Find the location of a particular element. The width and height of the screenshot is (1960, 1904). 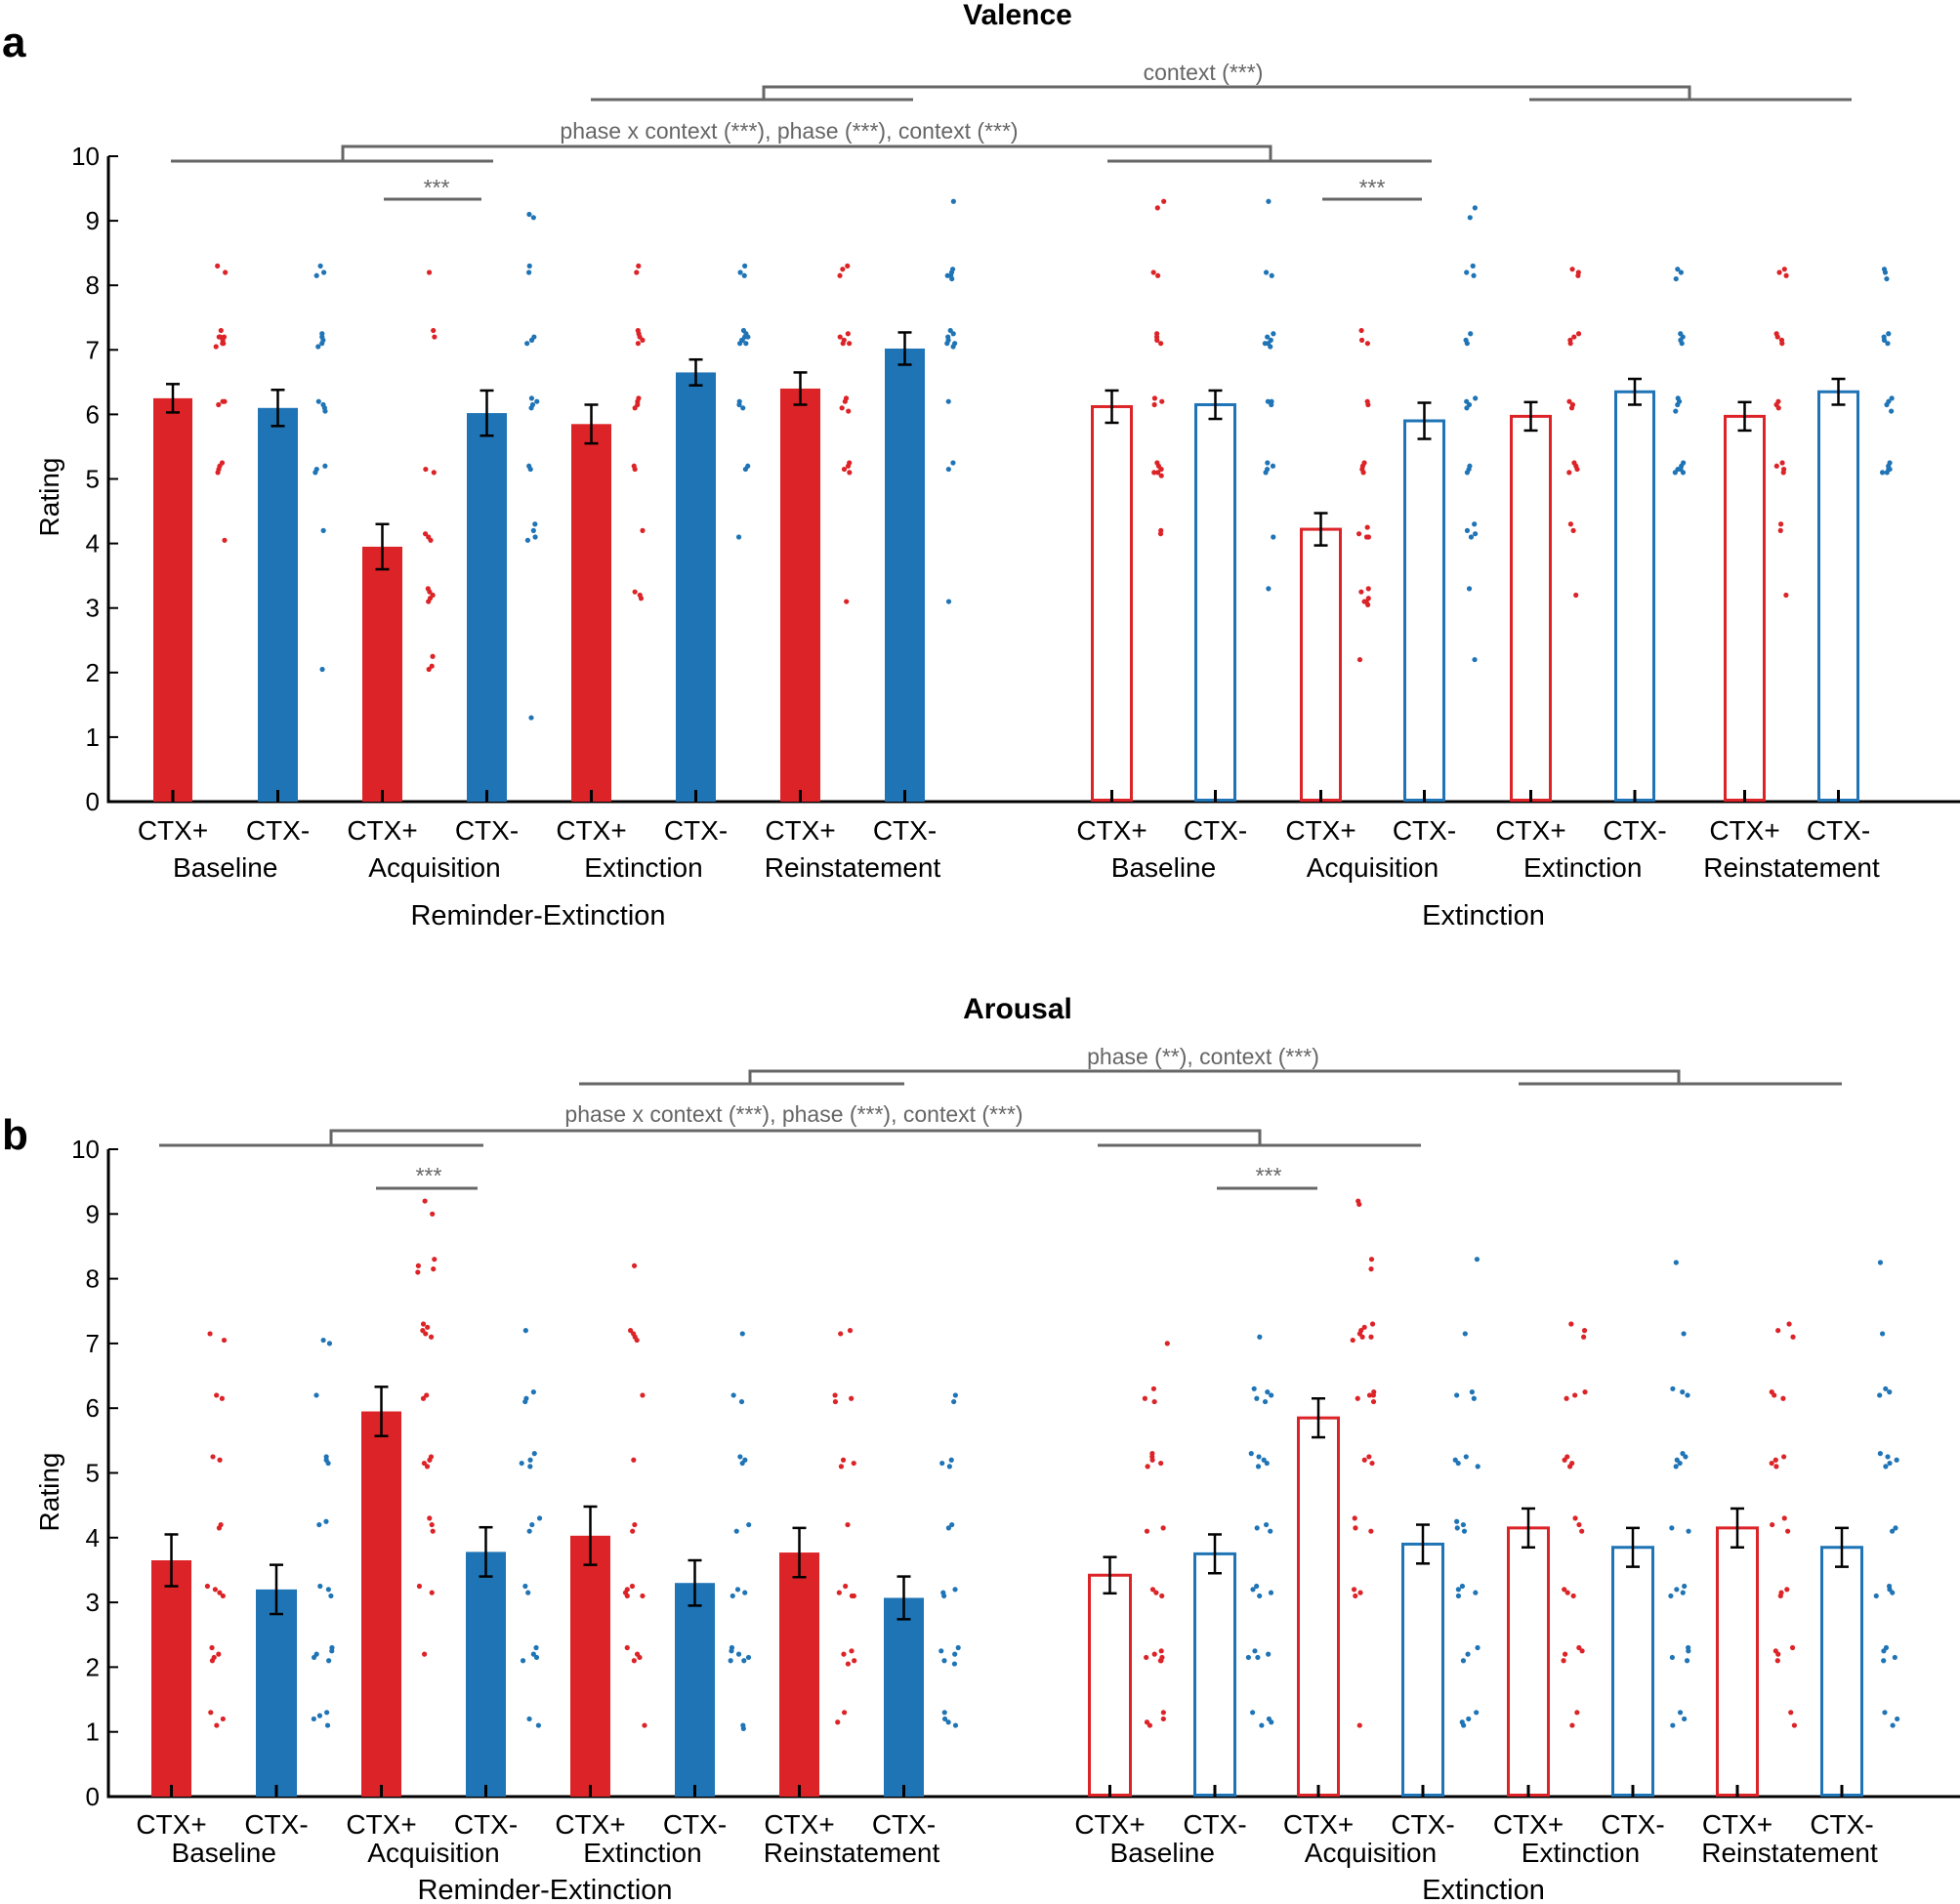

y-tick-label: 7 is located at coordinates (93, 1343).